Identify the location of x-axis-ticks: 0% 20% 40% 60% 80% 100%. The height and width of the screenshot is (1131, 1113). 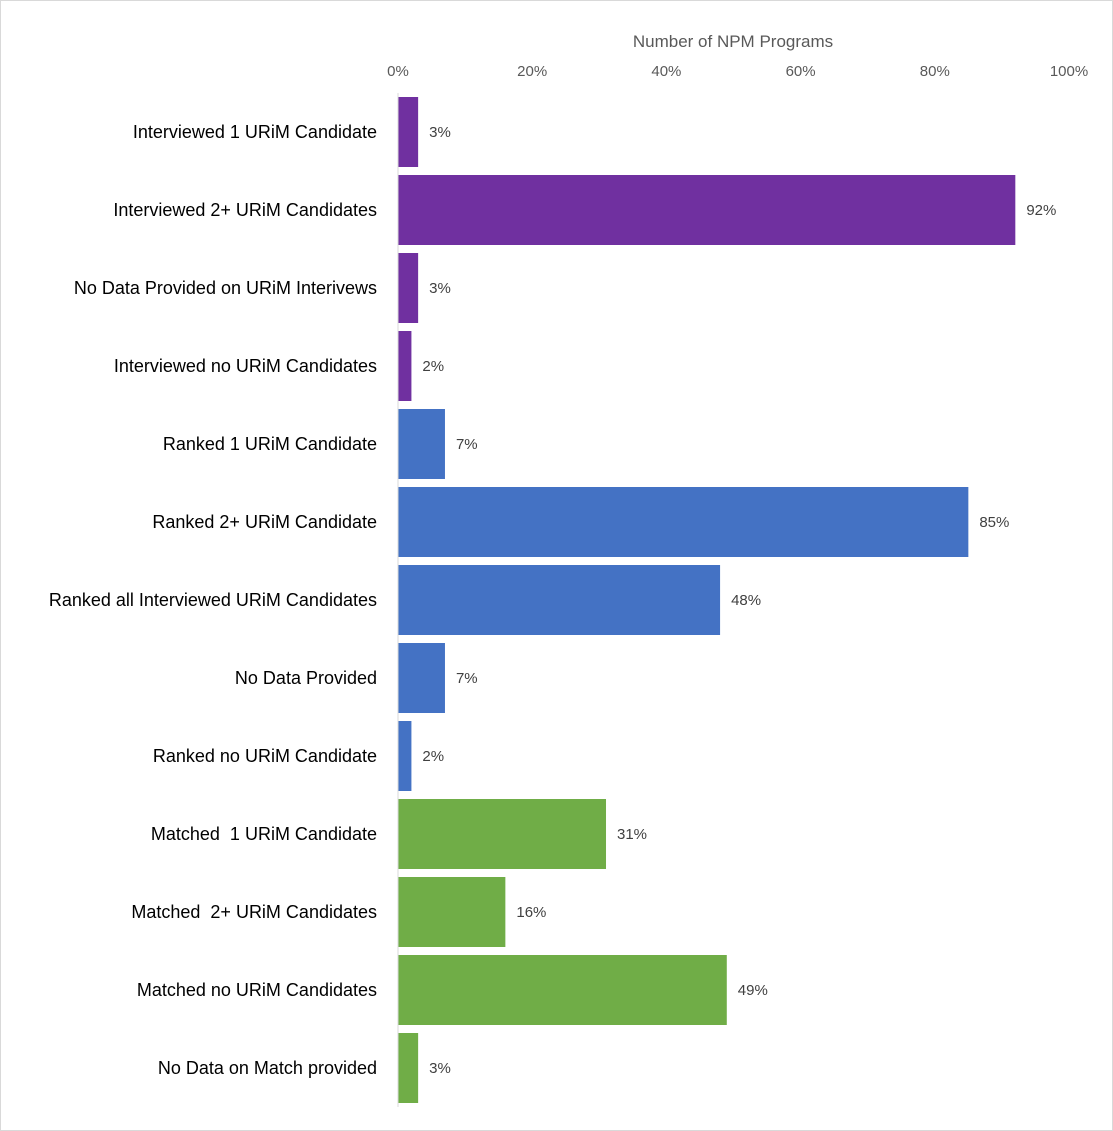
(737, 71).